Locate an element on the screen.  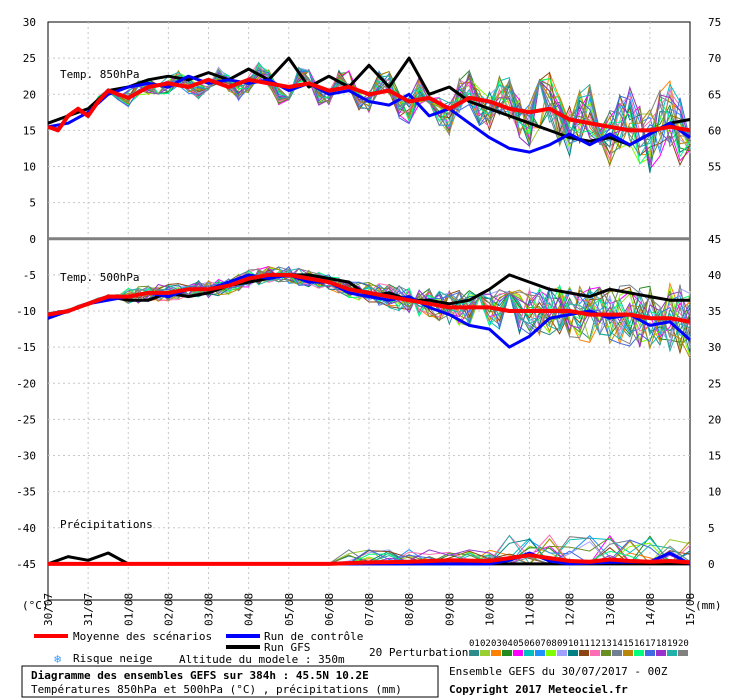
perturbation-legend-id: 06 is located at coordinates (529, 644).